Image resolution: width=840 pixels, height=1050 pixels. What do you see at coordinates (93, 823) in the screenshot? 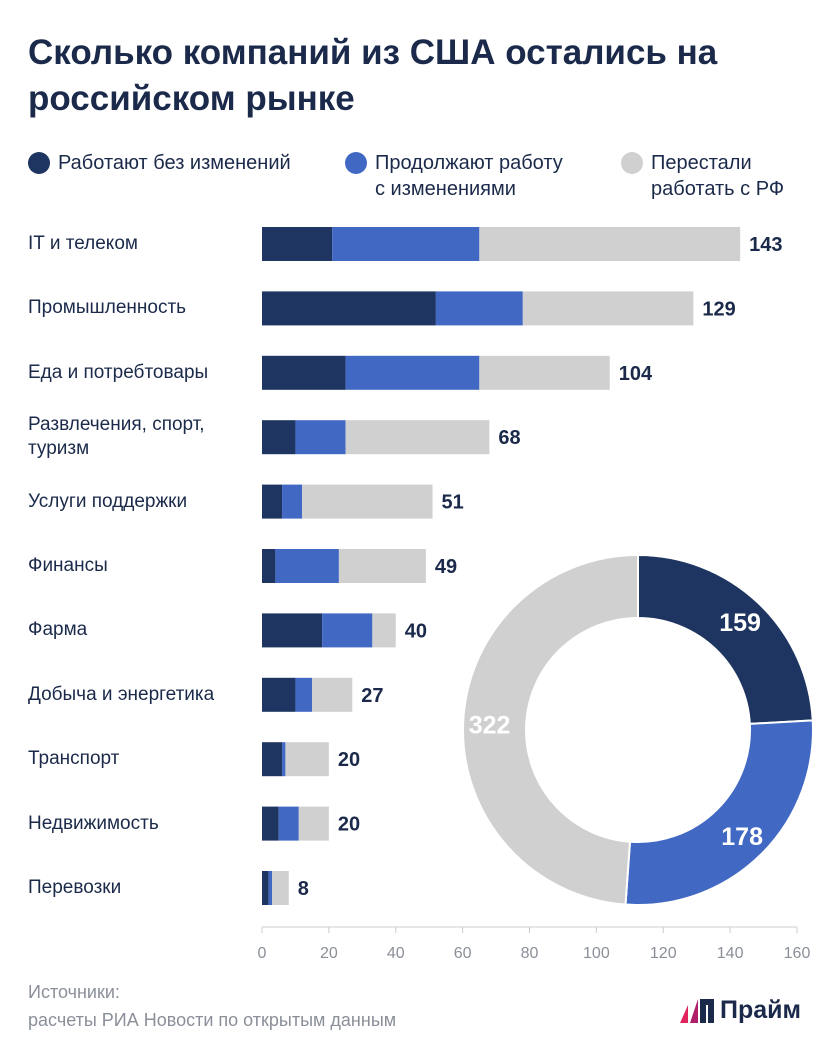
I see `category-label: Недвижимость` at bounding box center [93, 823].